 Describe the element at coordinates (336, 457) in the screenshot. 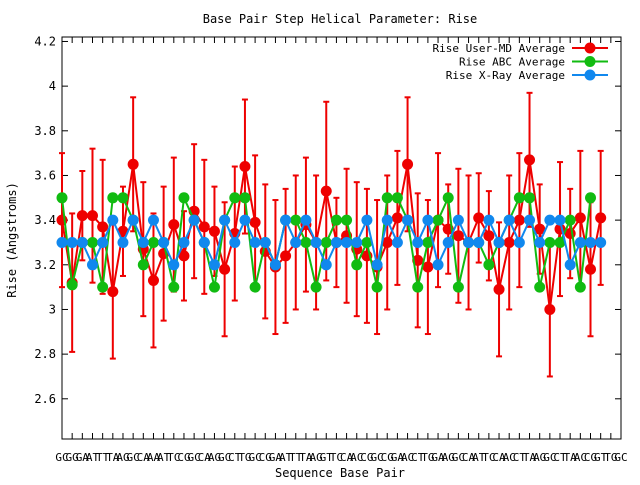

I see `x-tick-label: TC` at that location.